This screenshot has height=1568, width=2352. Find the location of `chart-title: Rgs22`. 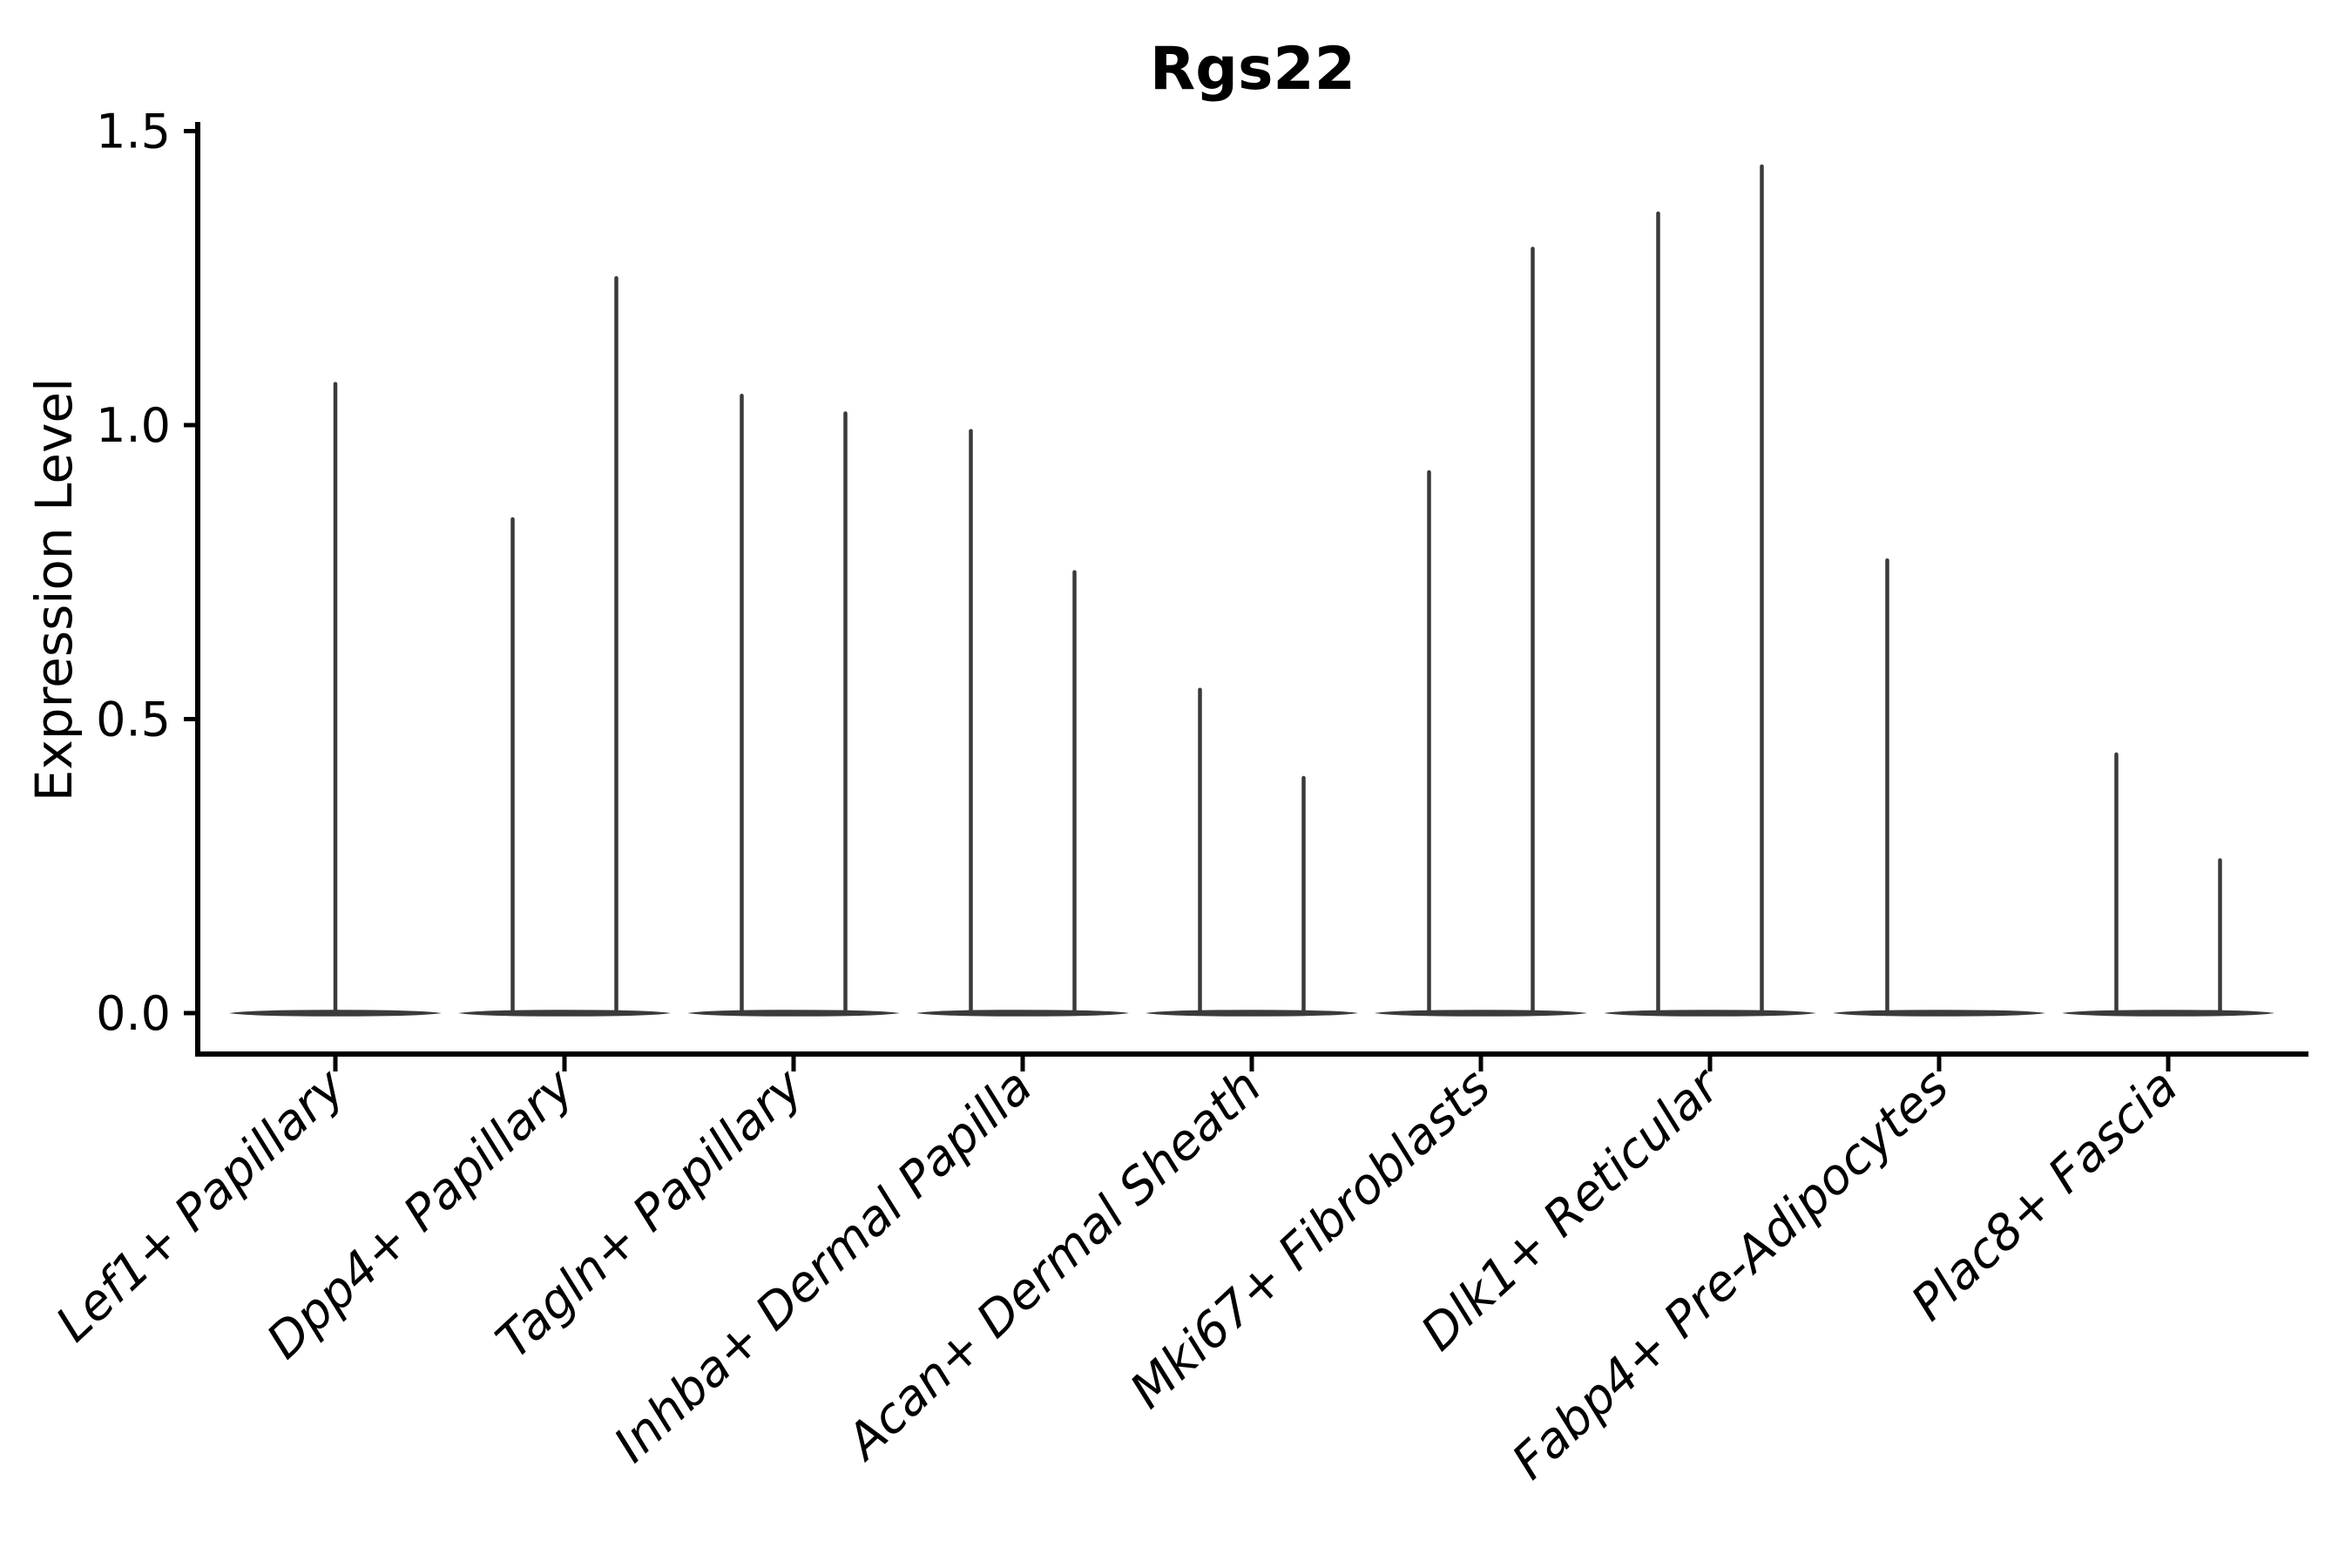

chart-title: Rgs22 is located at coordinates (1252, 69).